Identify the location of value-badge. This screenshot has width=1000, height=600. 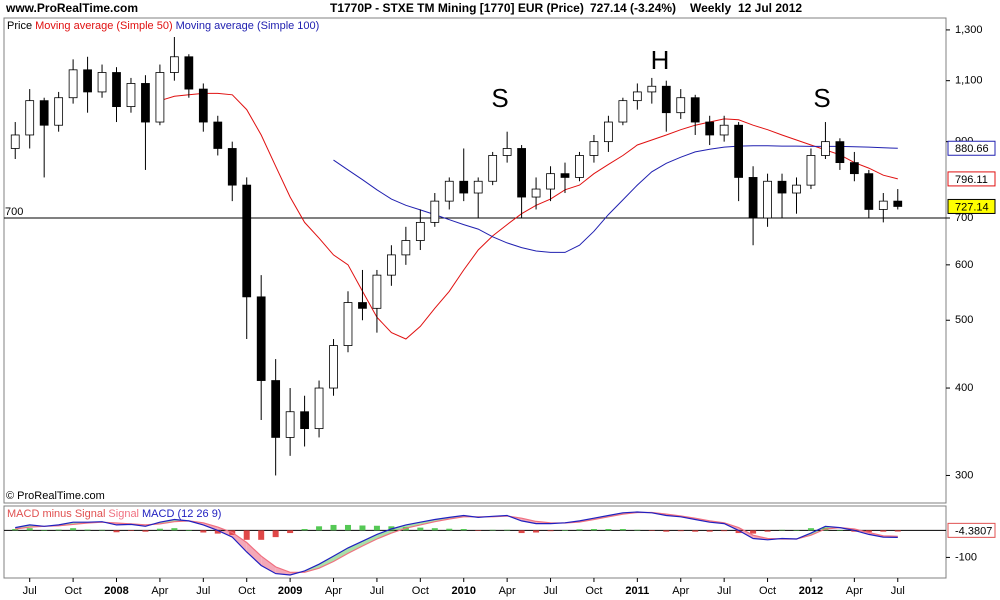
(971, 148).